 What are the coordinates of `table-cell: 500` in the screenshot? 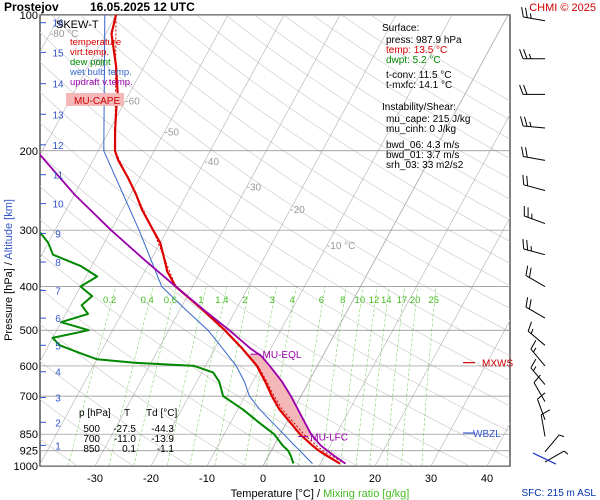 It's located at (91, 429).